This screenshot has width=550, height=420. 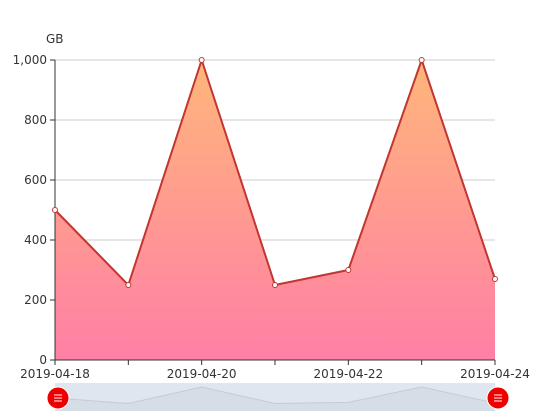 What do you see at coordinates (43, 360) in the screenshot?
I see `y-tick-label: 0` at bounding box center [43, 360].